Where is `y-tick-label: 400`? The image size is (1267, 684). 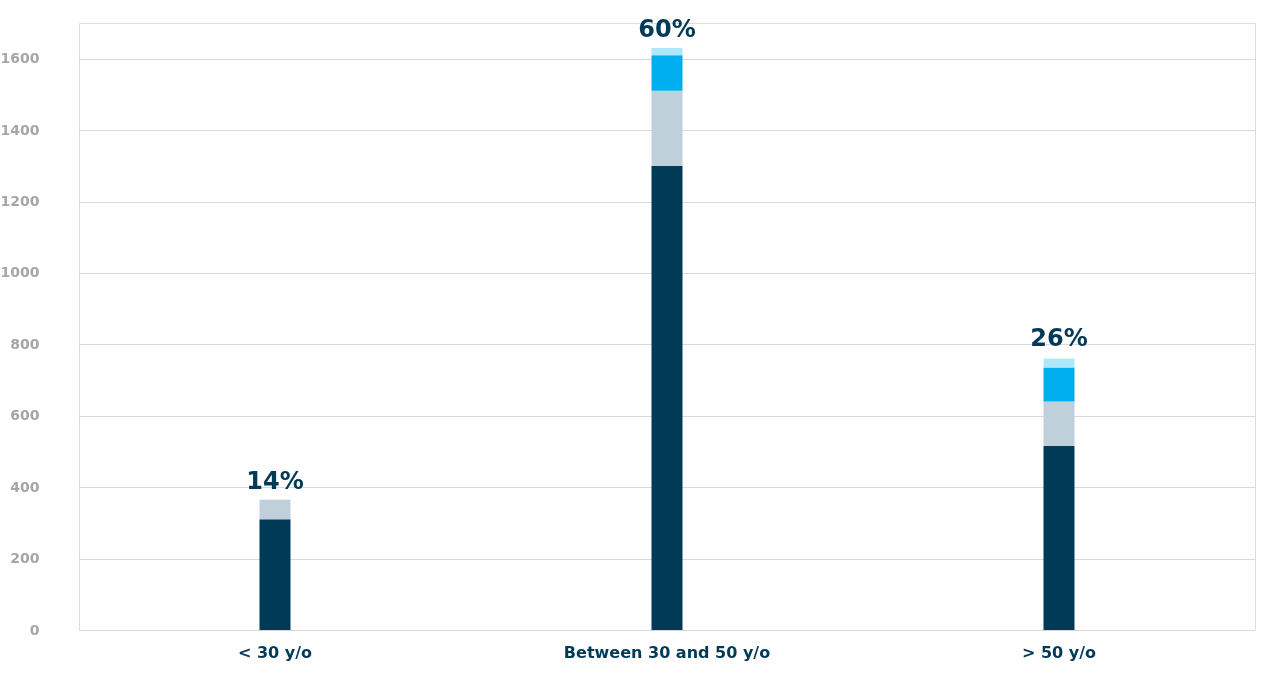 y-tick-label: 400 is located at coordinates (25, 486).